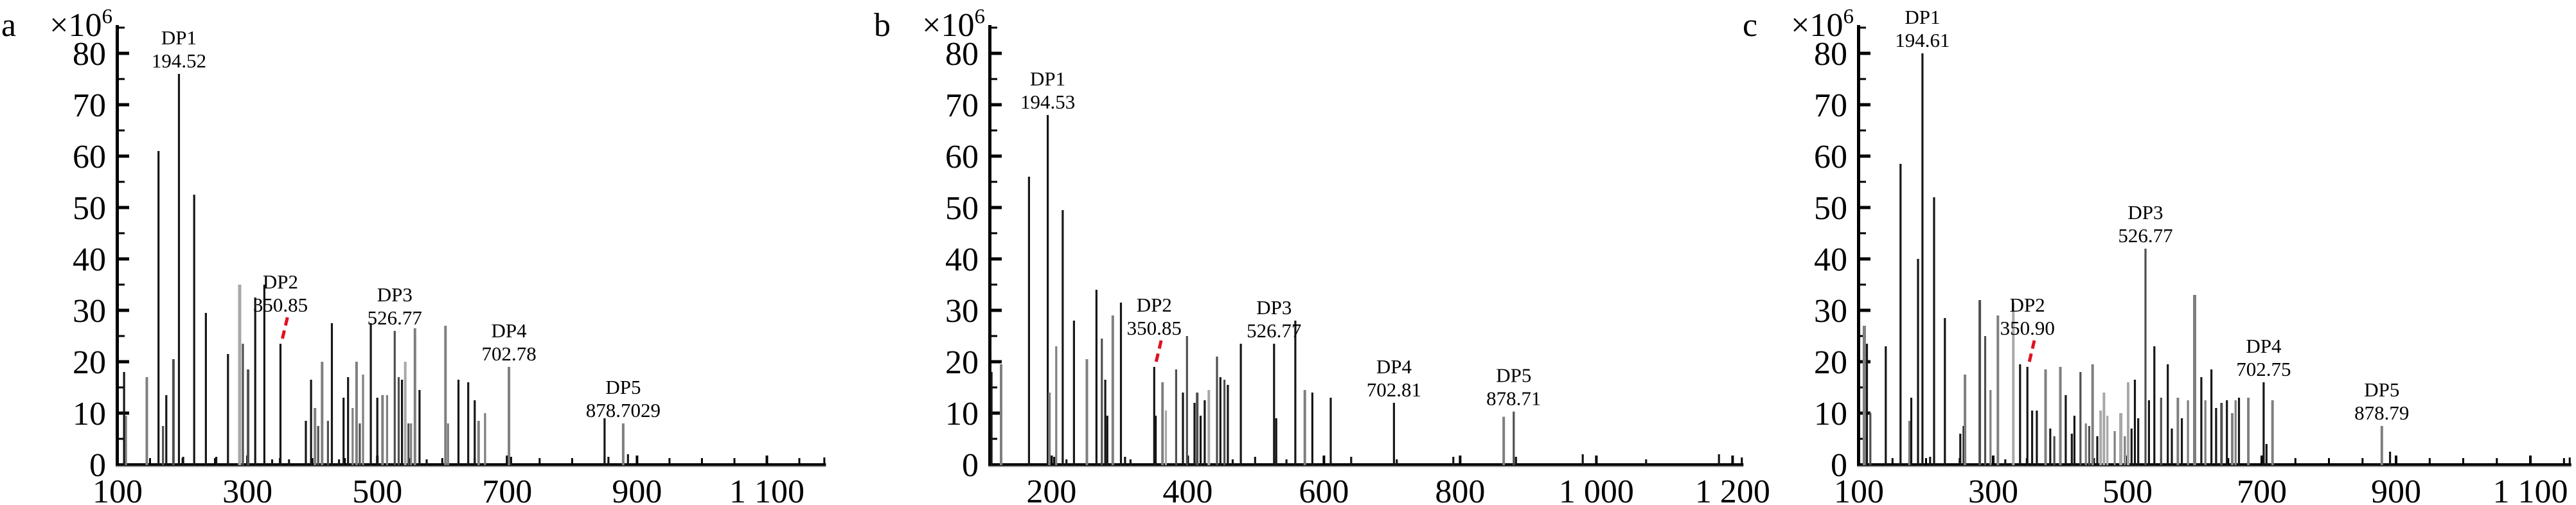 The height and width of the screenshot is (505, 2576). What do you see at coordinates (2028, 328) in the screenshot?
I see `svg-text: 350.90` at bounding box center [2028, 328].